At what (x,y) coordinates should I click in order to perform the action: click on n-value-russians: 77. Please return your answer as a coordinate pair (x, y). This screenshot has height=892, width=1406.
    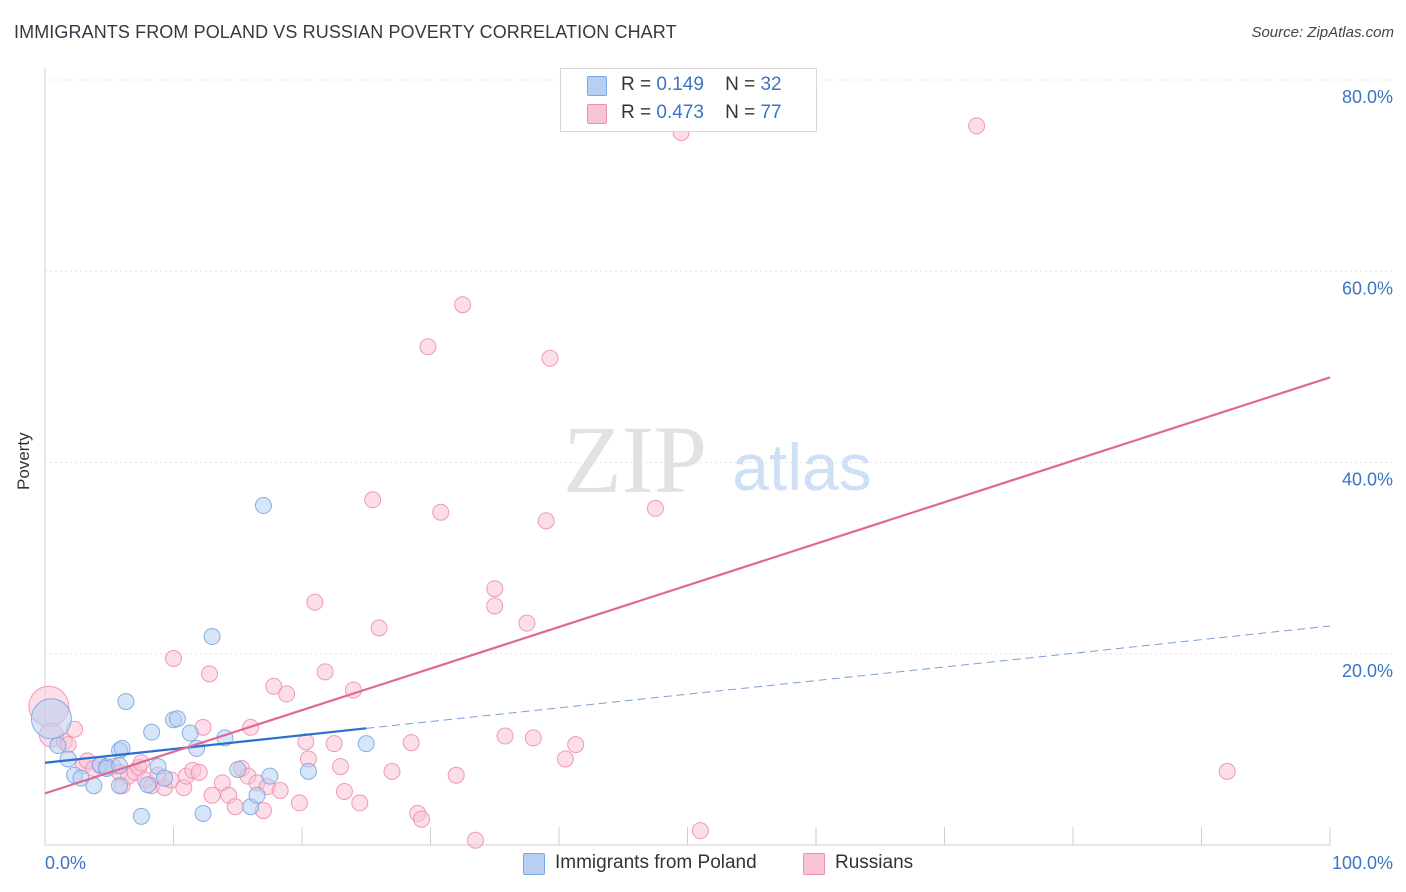
    Looking at the image, I should click on (771, 112).